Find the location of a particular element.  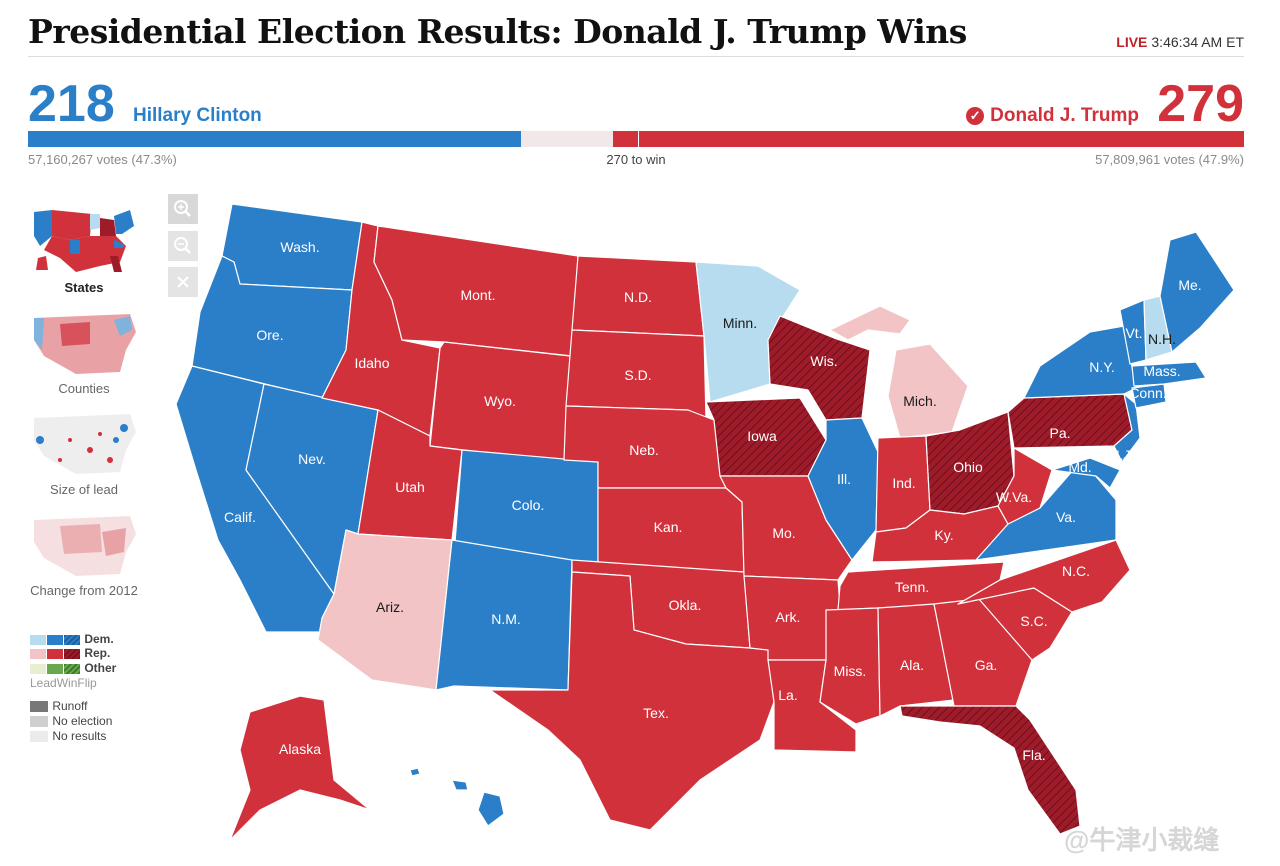

state-label-ind: Ind. is located at coordinates (903, 483).